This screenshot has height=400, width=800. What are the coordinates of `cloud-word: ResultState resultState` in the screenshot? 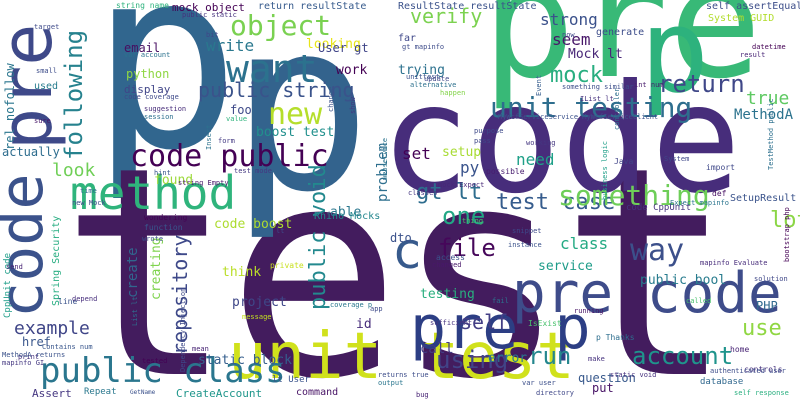 It's located at (467, 6).